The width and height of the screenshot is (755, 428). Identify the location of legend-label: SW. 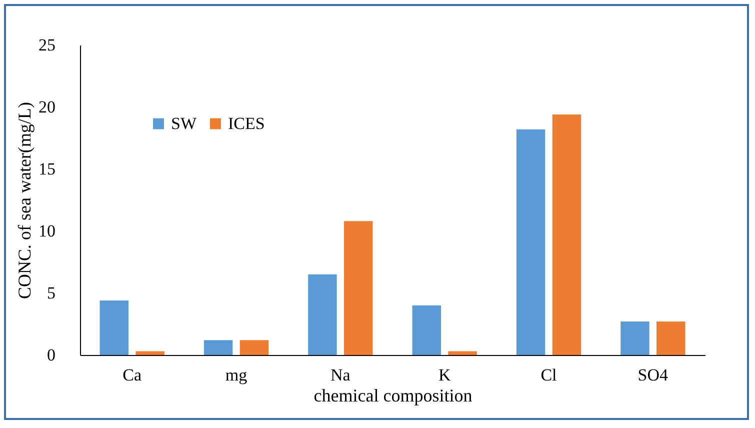
(184, 123).